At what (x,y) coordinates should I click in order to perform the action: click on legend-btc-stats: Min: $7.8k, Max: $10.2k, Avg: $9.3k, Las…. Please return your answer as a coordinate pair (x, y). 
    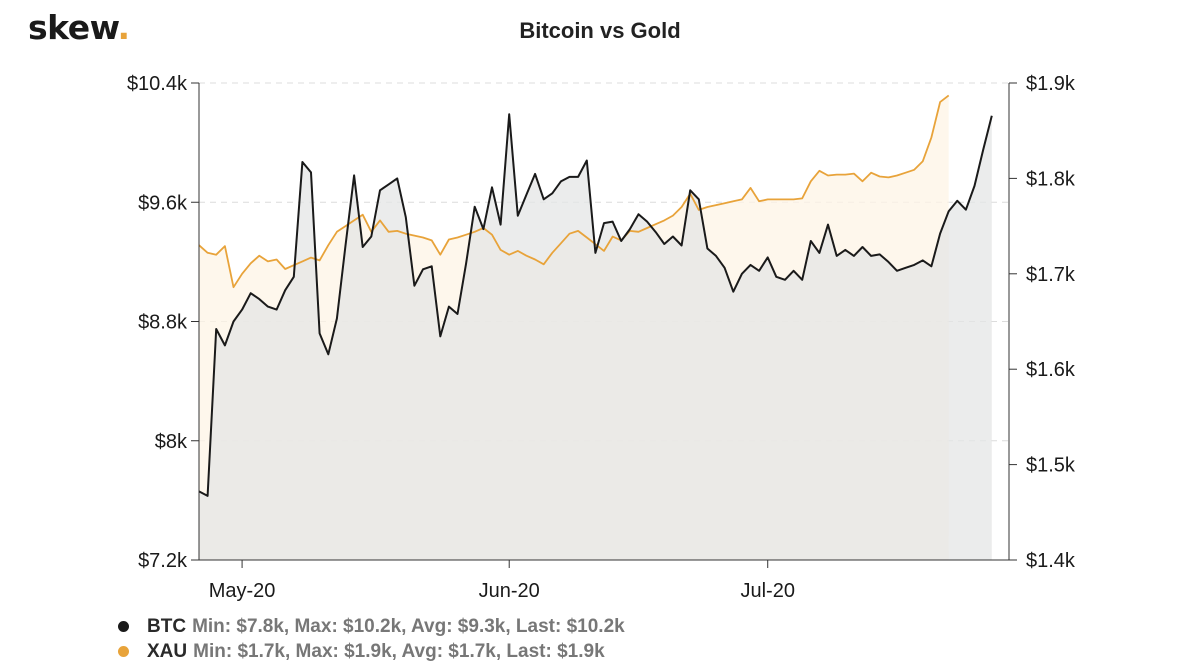
    Looking at the image, I should click on (408, 626).